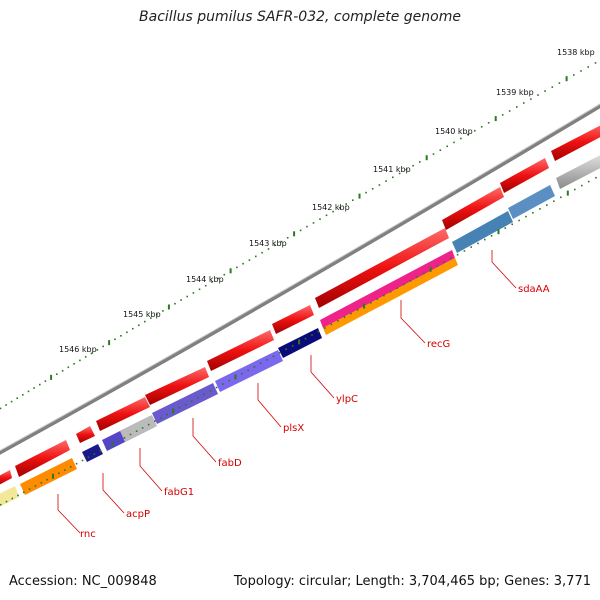 The height and width of the screenshot is (600, 600). Describe the element at coordinates (142, 314) in the screenshot. I see `scale-label-1545: 1545 kbp` at that location.